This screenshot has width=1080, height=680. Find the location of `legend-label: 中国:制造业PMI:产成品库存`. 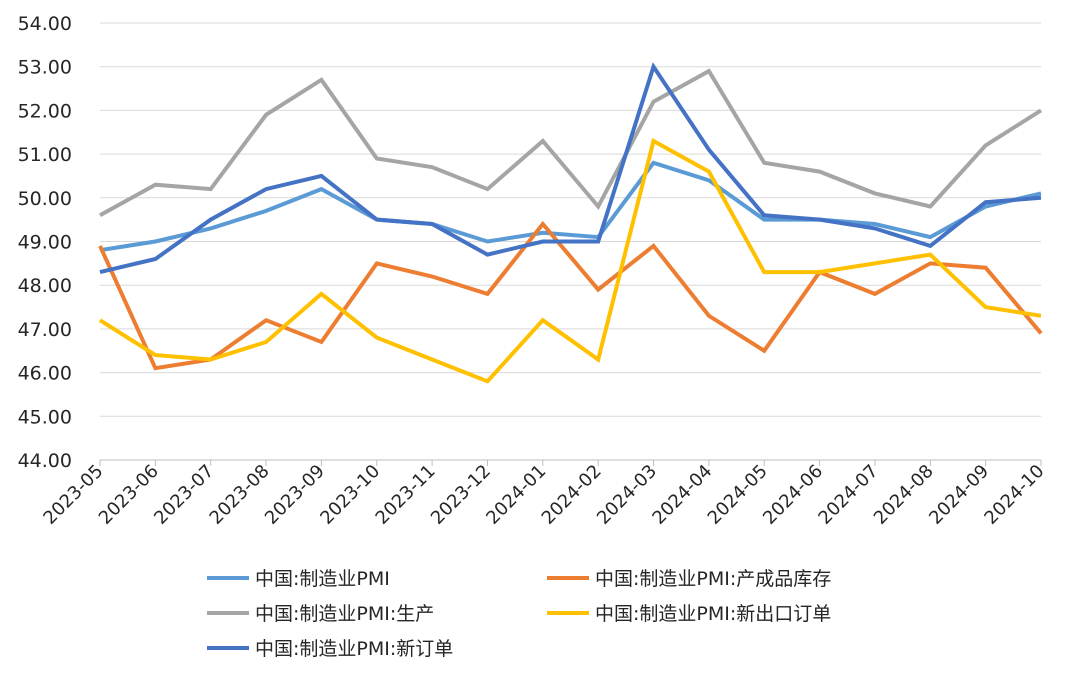

legend-label: 中国:制造业PMI:产成品库存 is located at coordinates (713, 579).